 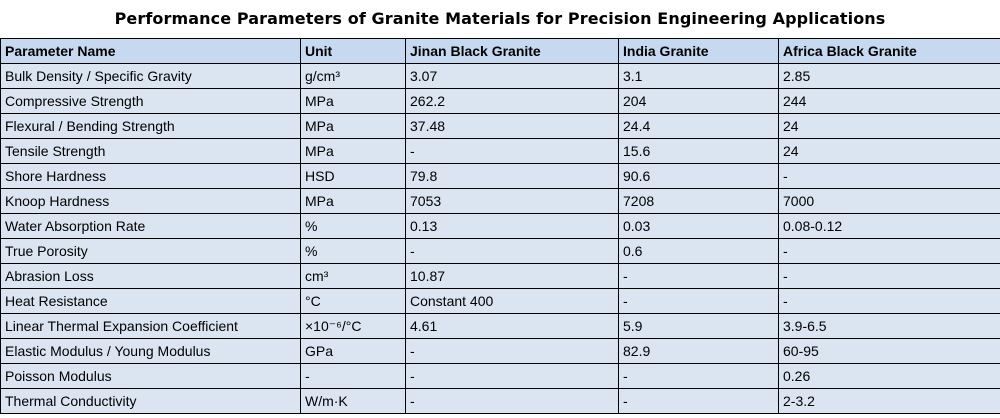 What do you see at coordinates (150, 251) in the screenshot?
I see `cell-parameter-name: True Porosity` at bounding box center [150, 251].